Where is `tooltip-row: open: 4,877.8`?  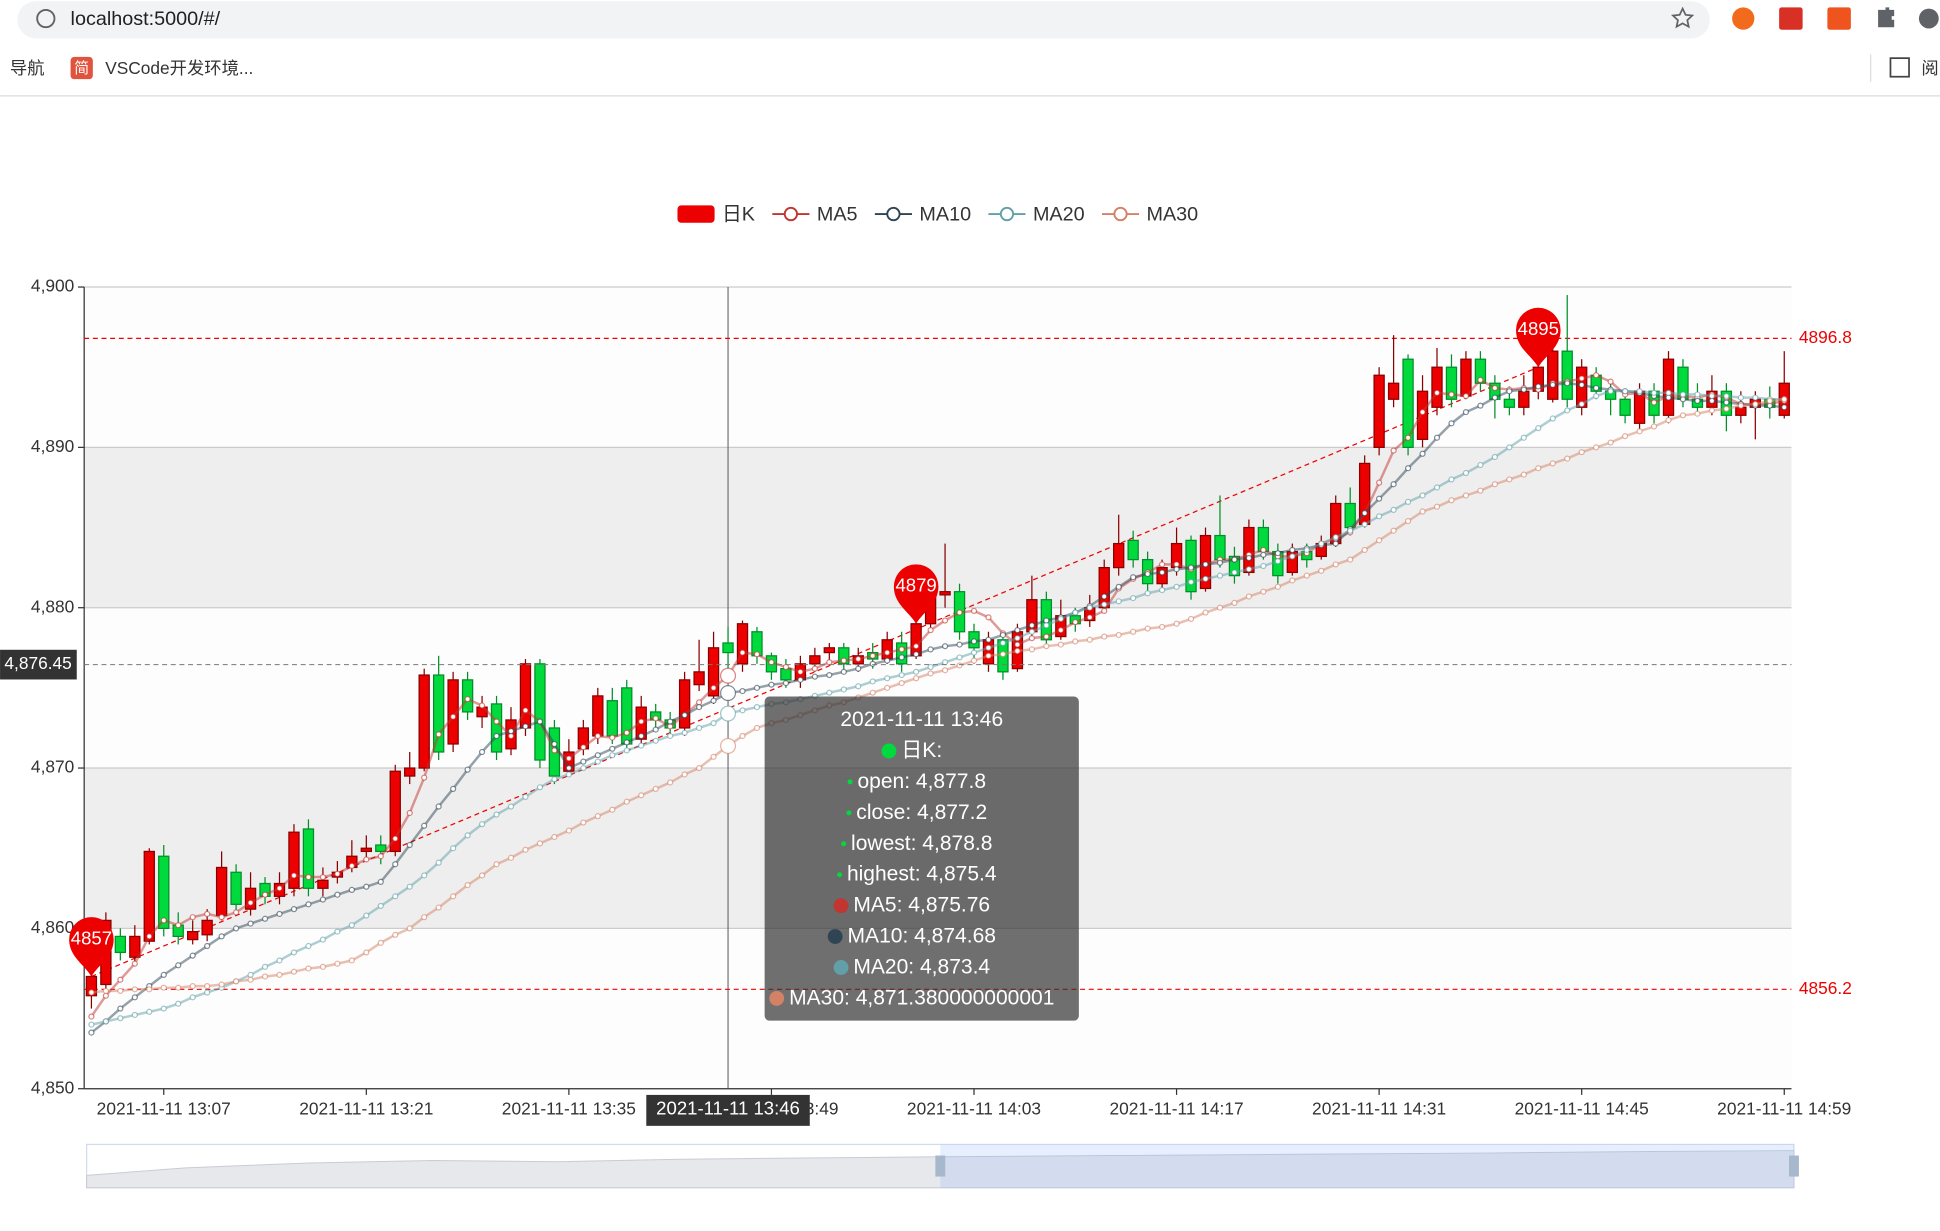
tooltip-row: open: 4,877.8 is located at coordinates (921, 780).